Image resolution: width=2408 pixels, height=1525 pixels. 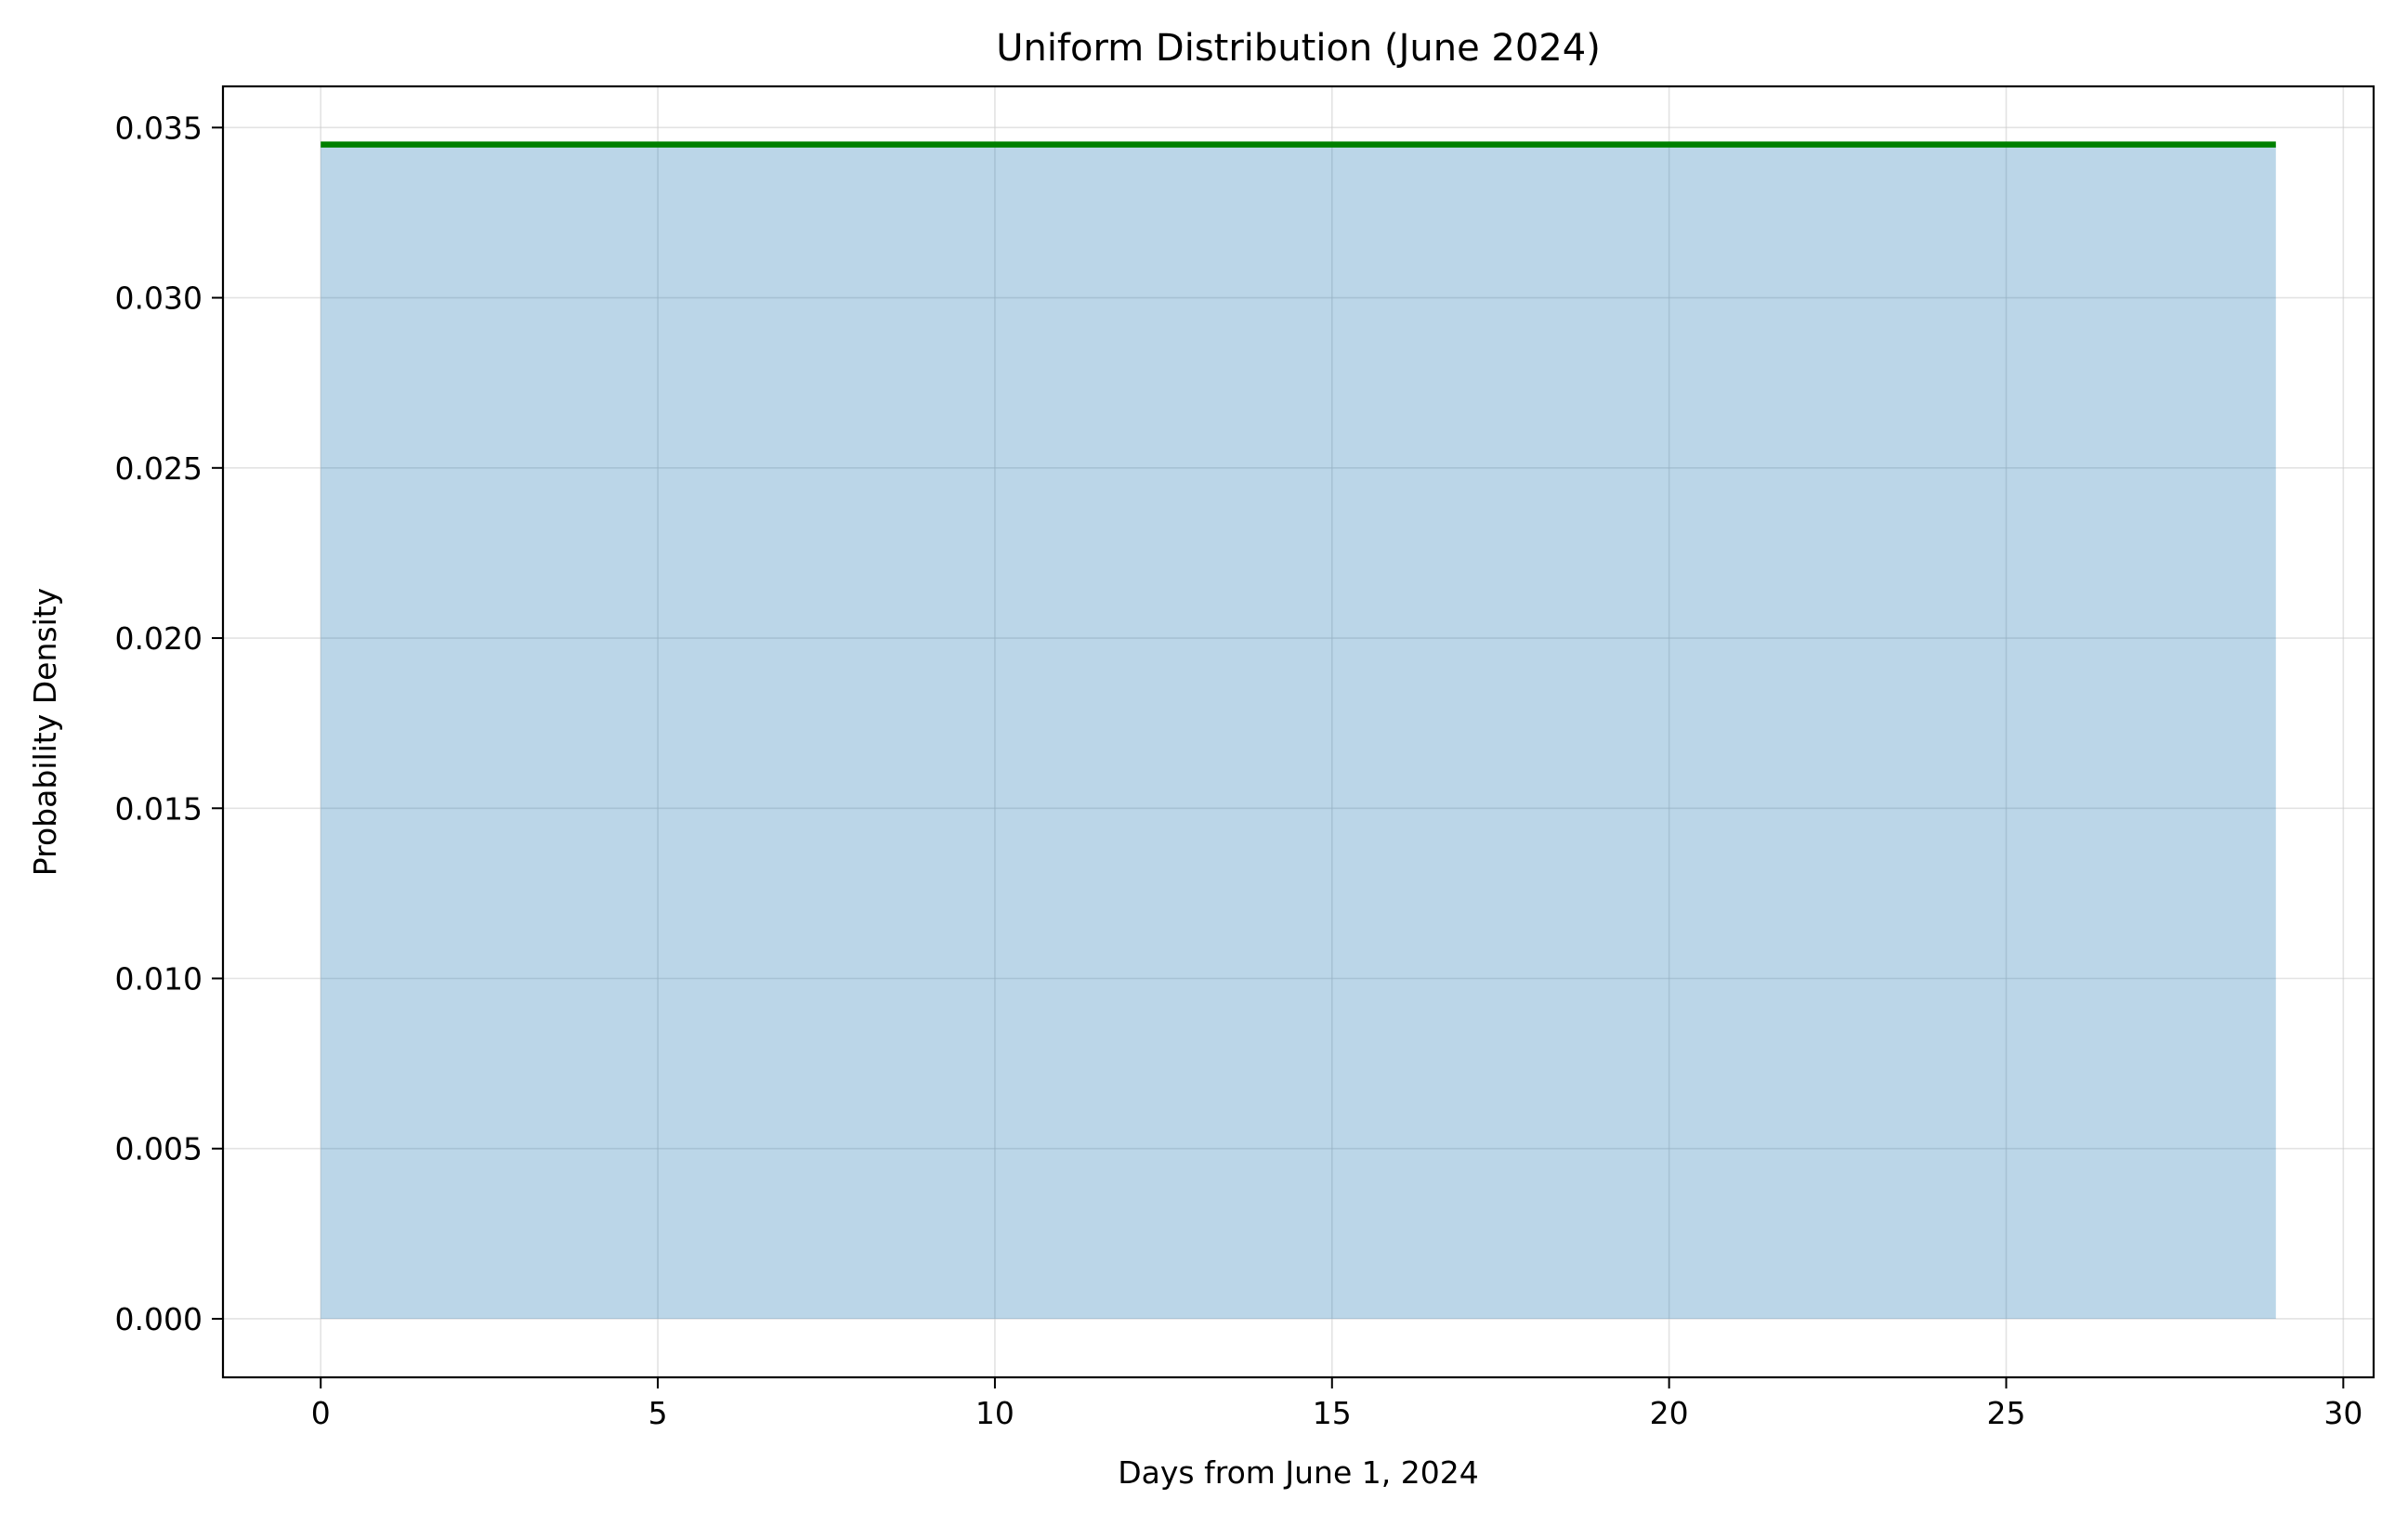 What do you see at coordinates (1298, 48) in the screenshot?
I see `chart-title: Uniform Distribution (June 2024)` at bounding box center [1298, 48].